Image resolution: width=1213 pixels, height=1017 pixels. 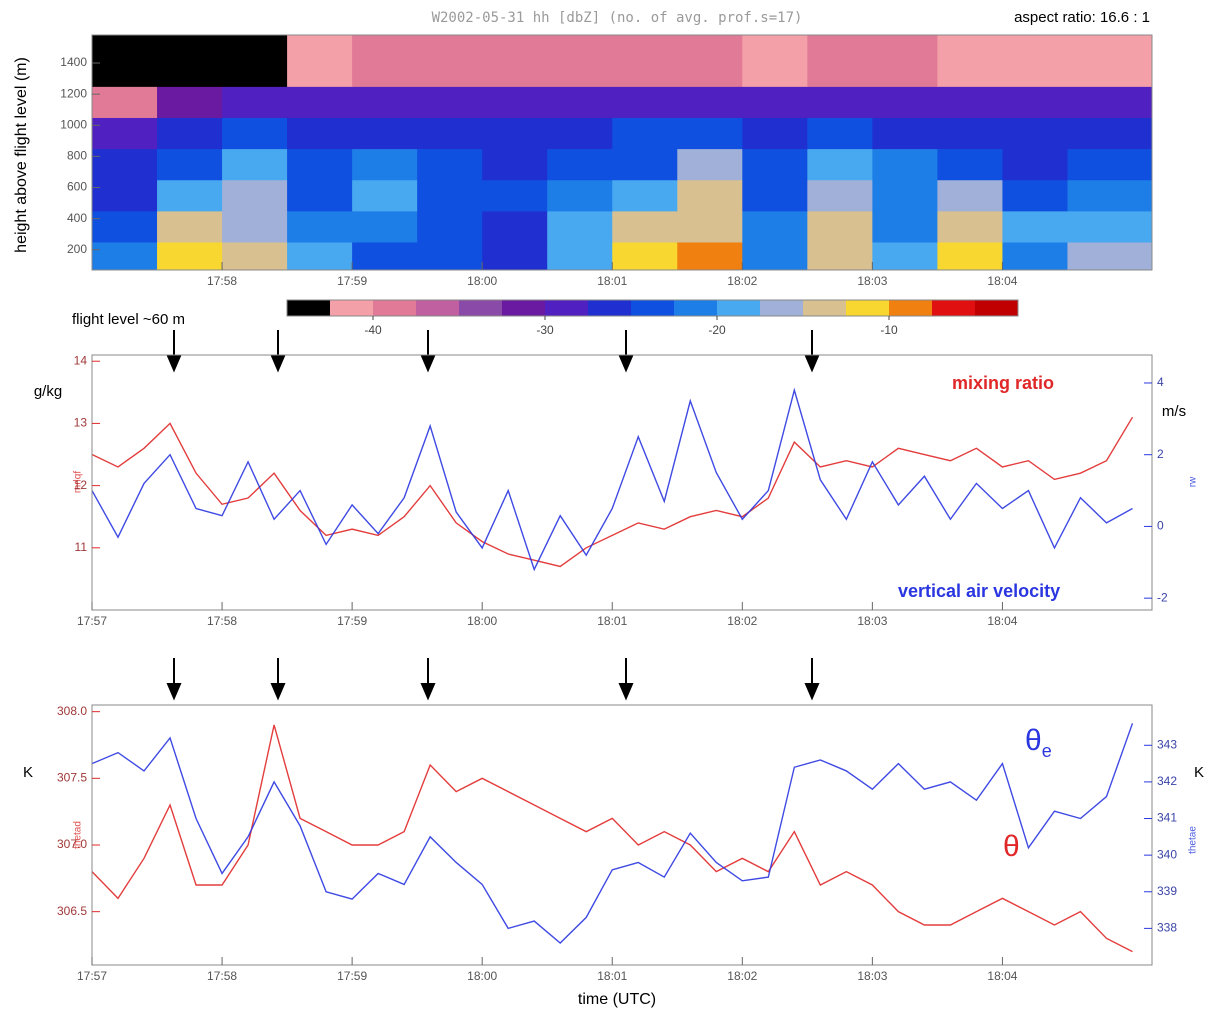 I want to click on y2-unit: K, so click(x=1199, y=772).